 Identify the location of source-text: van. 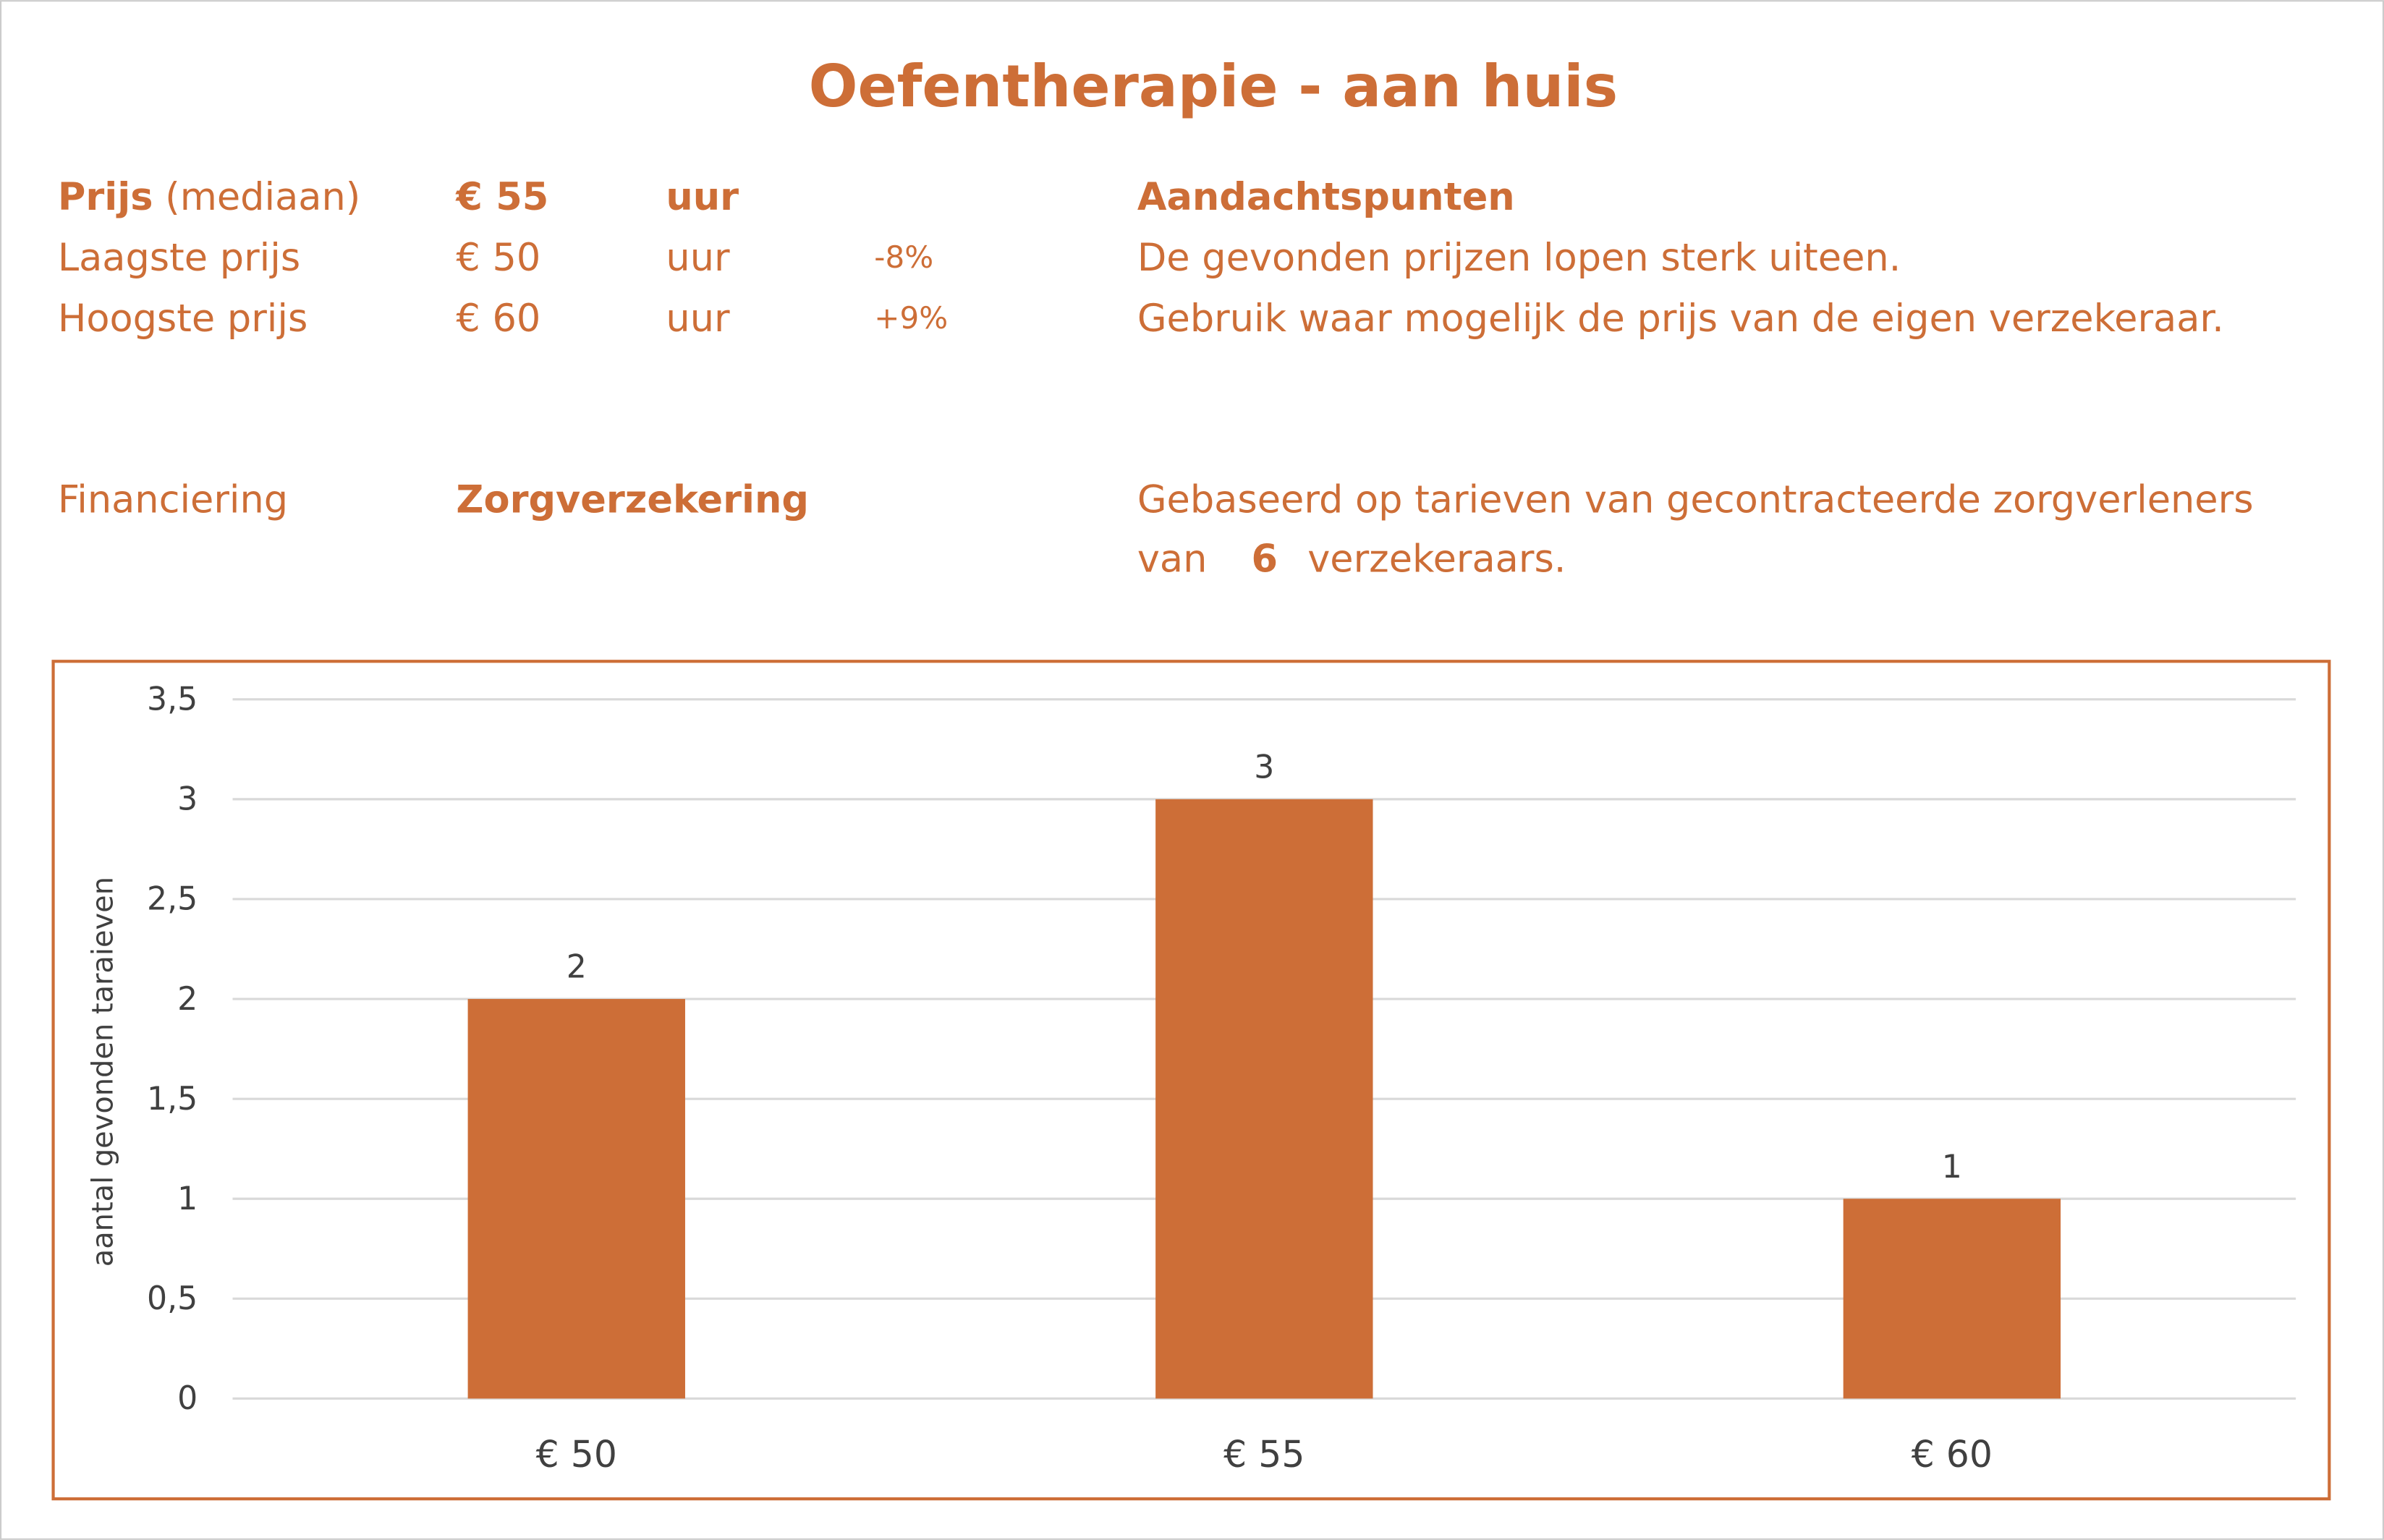
(1172, 559).